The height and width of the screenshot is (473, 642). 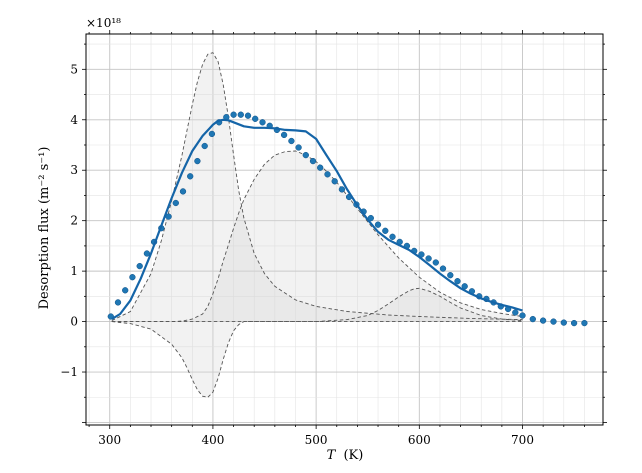 I want to click on y-tick-label: 1, so click(x=74, y=271).